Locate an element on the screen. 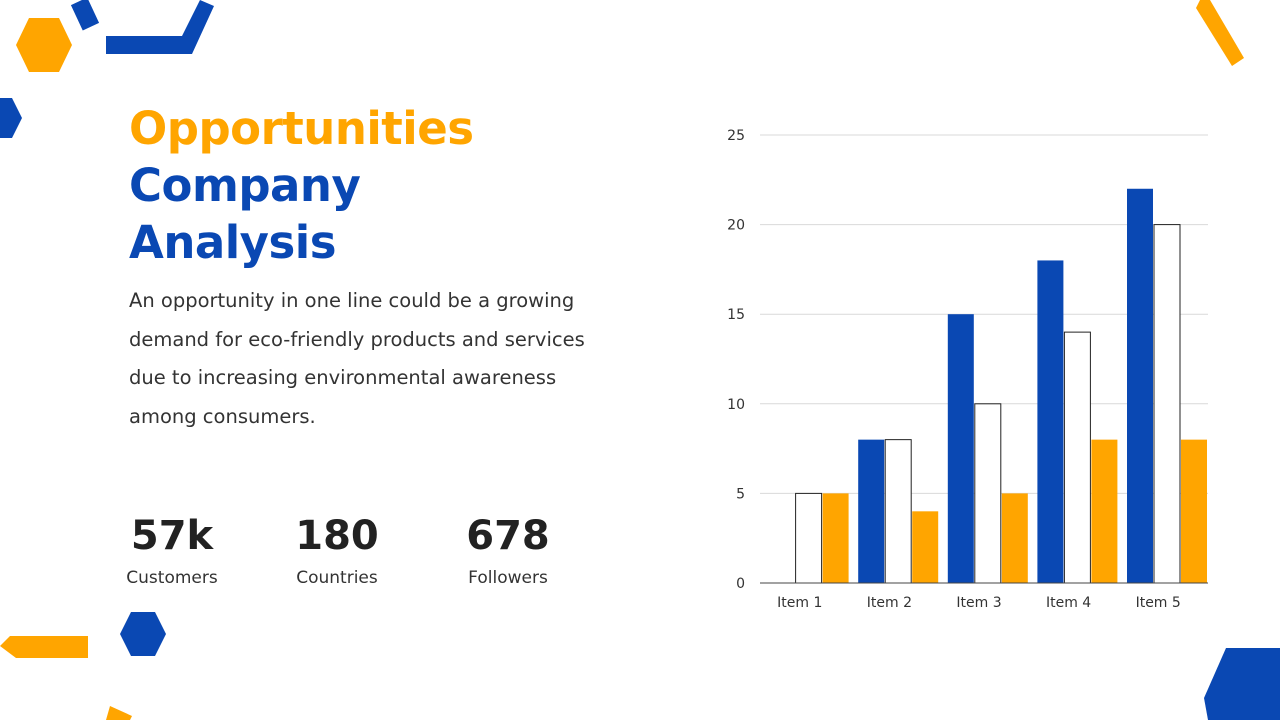 The image size is (1280, 720). stat-label: Customers is located at coordinates (172, 578).